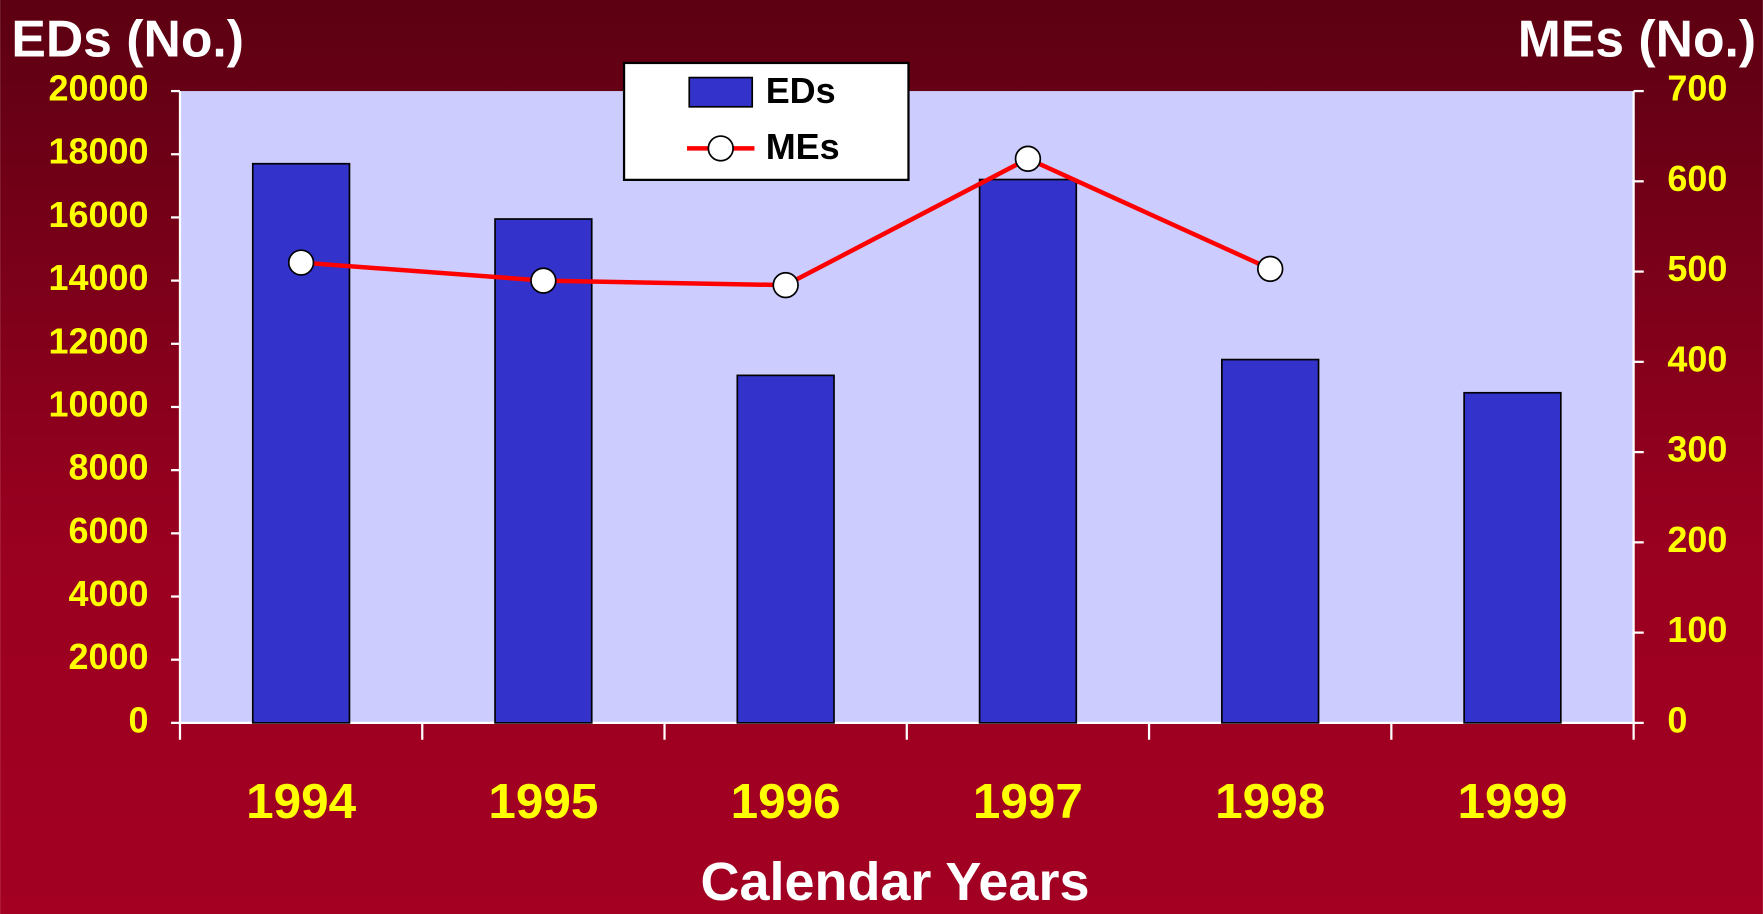 This screenshot has height=914, width=1763. What do you see at coordinates (1677, 719) in the screenshot?
I see `y2-tick-label: 0` at bounding box center [1677, 719].